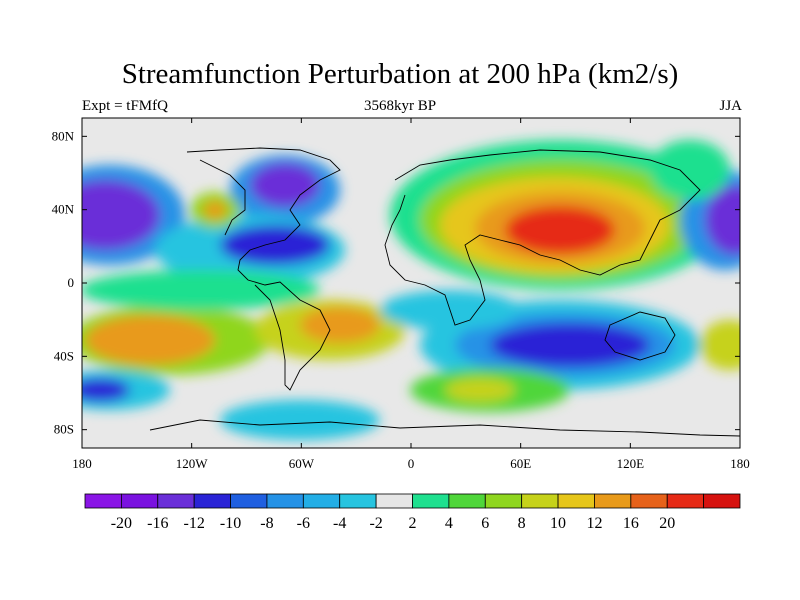  I want to click on season-label: JJA, so click(730, 106).